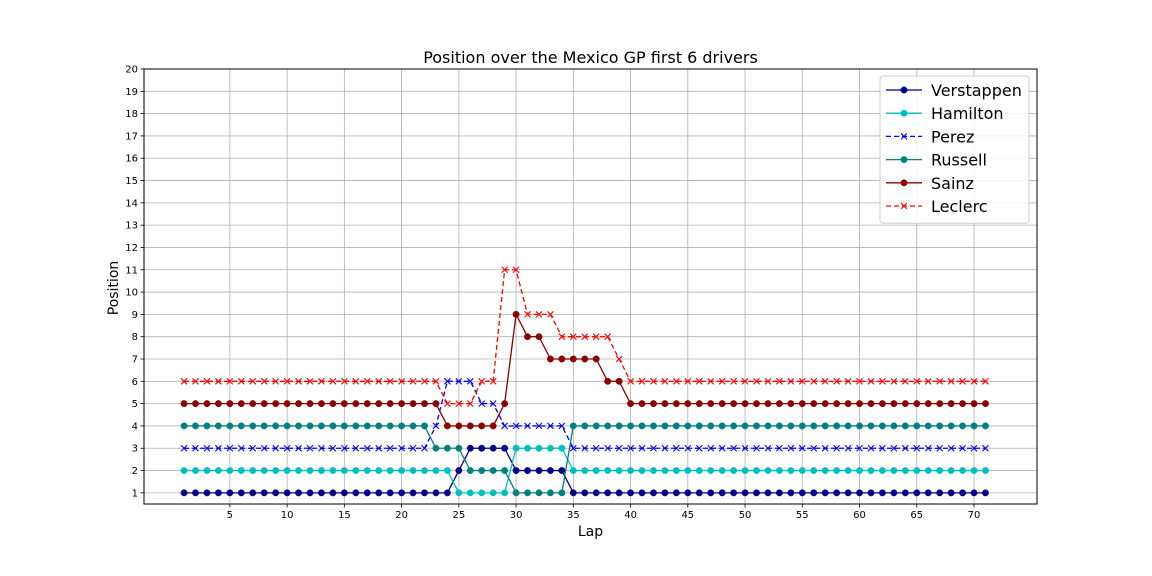 This screenshot has height=576, width=1152. What do you see at coordinates (131, 70) in the screenshot?
I see `y-tick-label: 20` at bounding box center [131, 70].